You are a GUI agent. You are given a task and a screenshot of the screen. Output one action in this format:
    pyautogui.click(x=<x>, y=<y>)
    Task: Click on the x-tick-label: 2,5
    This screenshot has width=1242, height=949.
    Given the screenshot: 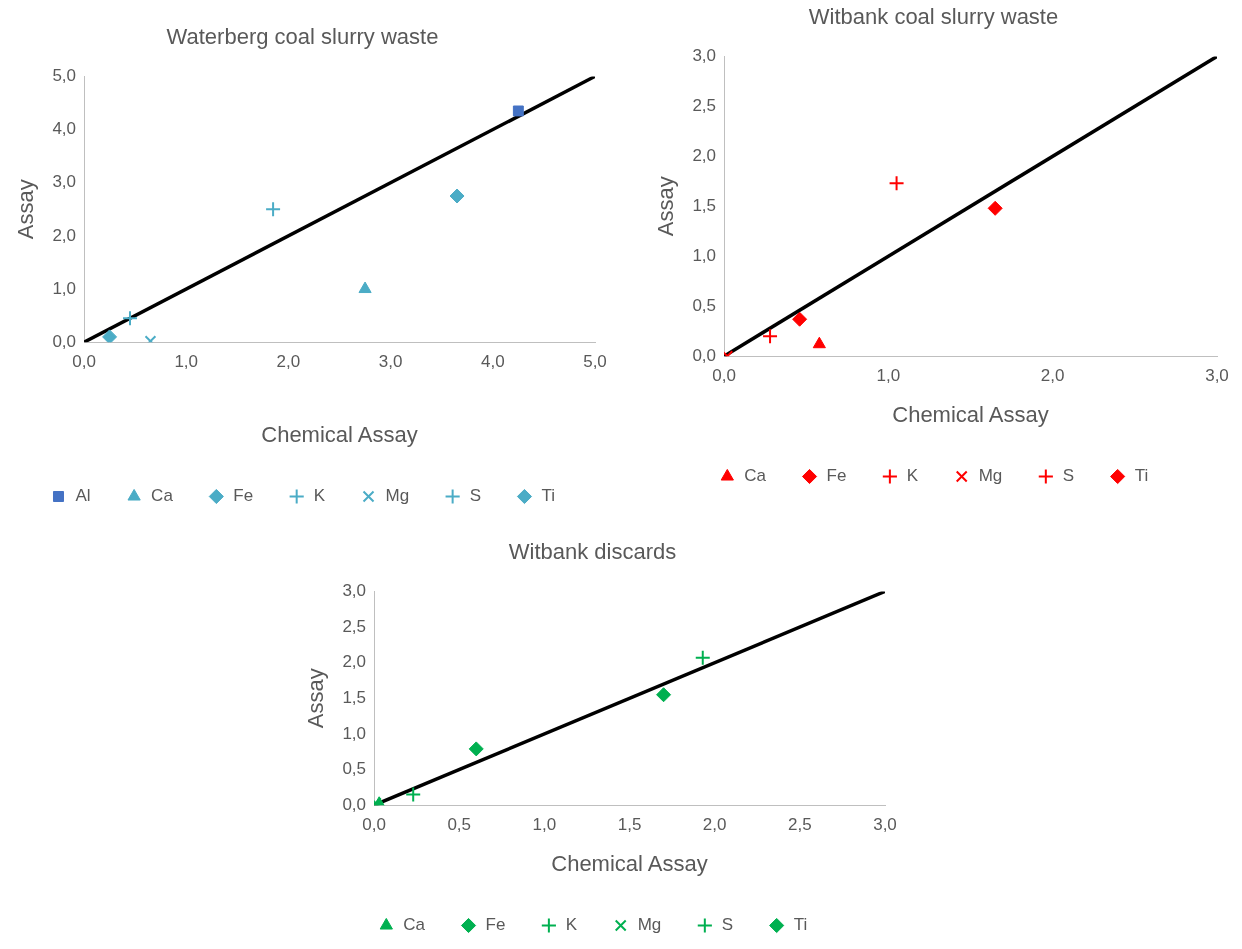 What is the action you would take?
    pyautogui.click(x=800, y=825)
    